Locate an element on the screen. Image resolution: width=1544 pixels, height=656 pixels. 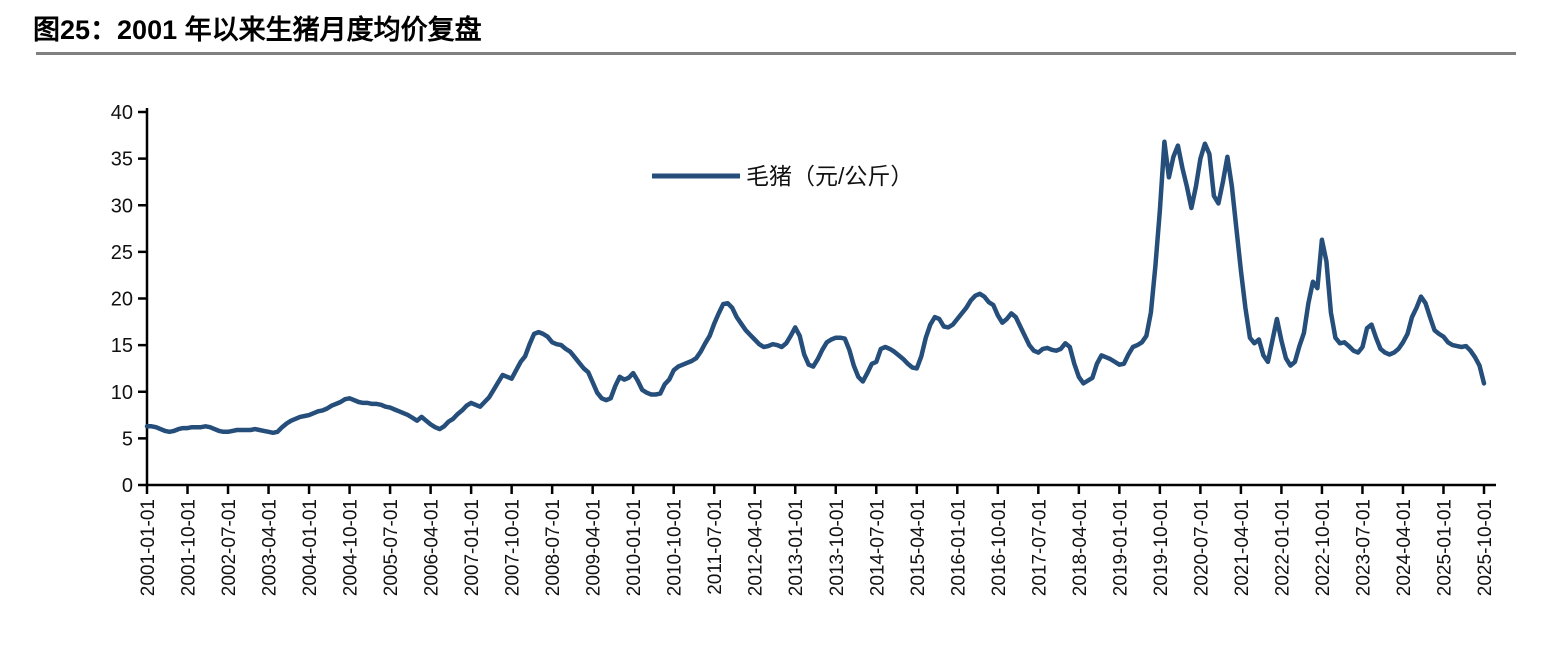
x-tick-label: 2004-01-01 is located at coordinates (310, 547).